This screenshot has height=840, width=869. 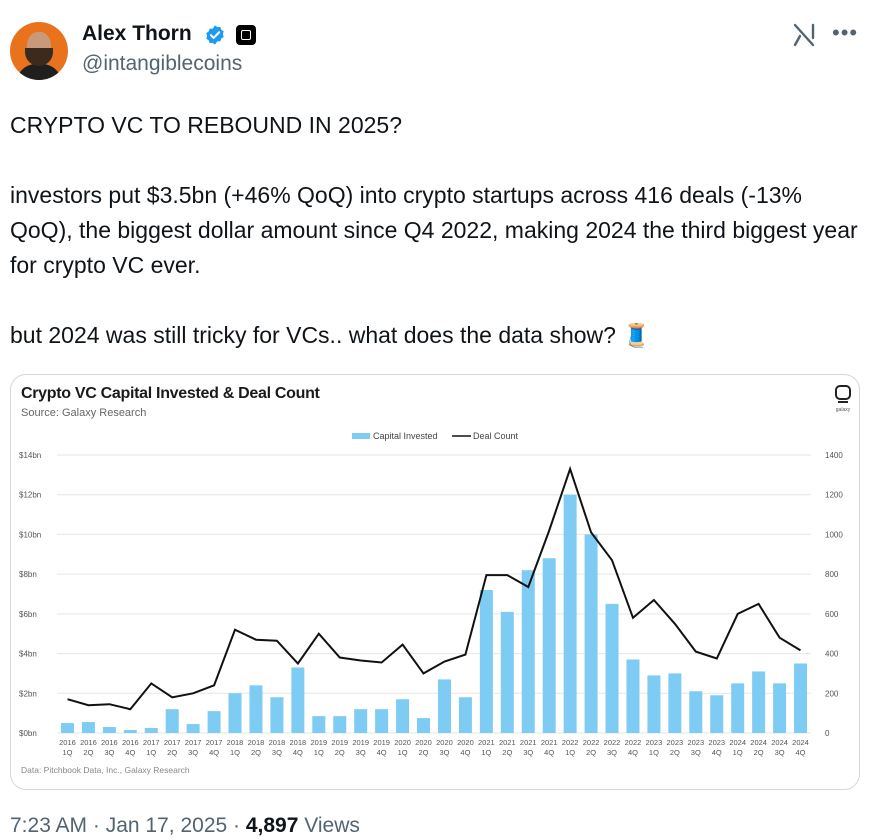 What do you see at coordinates (361, 436) in the screenshot?
I see `legend-swatch-capital` at bounding box center [361, 436].